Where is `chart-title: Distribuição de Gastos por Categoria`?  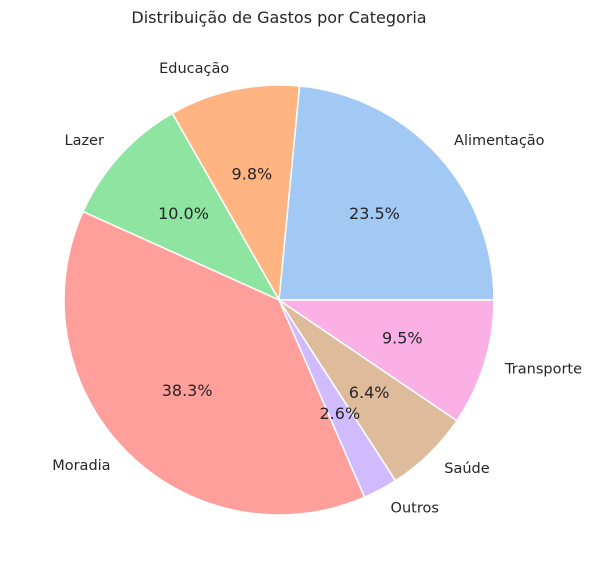 chart-title: Distribuição de Gastos por Categoria is located at coordinates (278, 17).